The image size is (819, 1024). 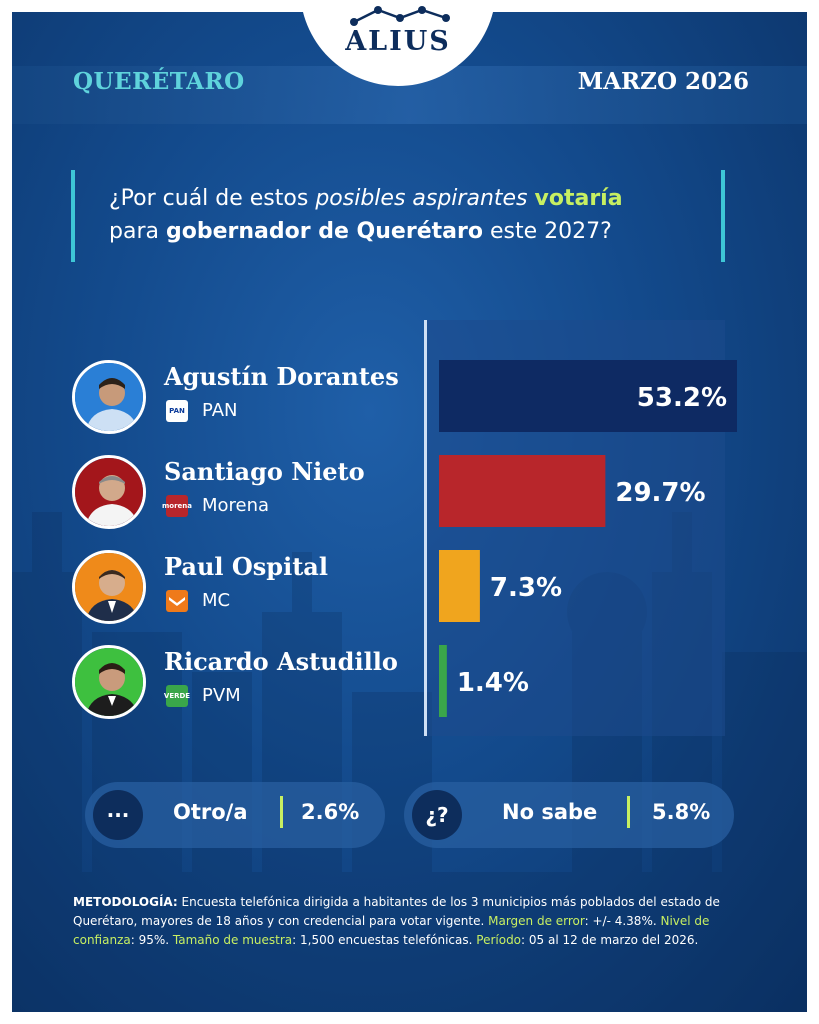 I want to click on verde-logo-icon: VERDE, so click(x=177, y=696).